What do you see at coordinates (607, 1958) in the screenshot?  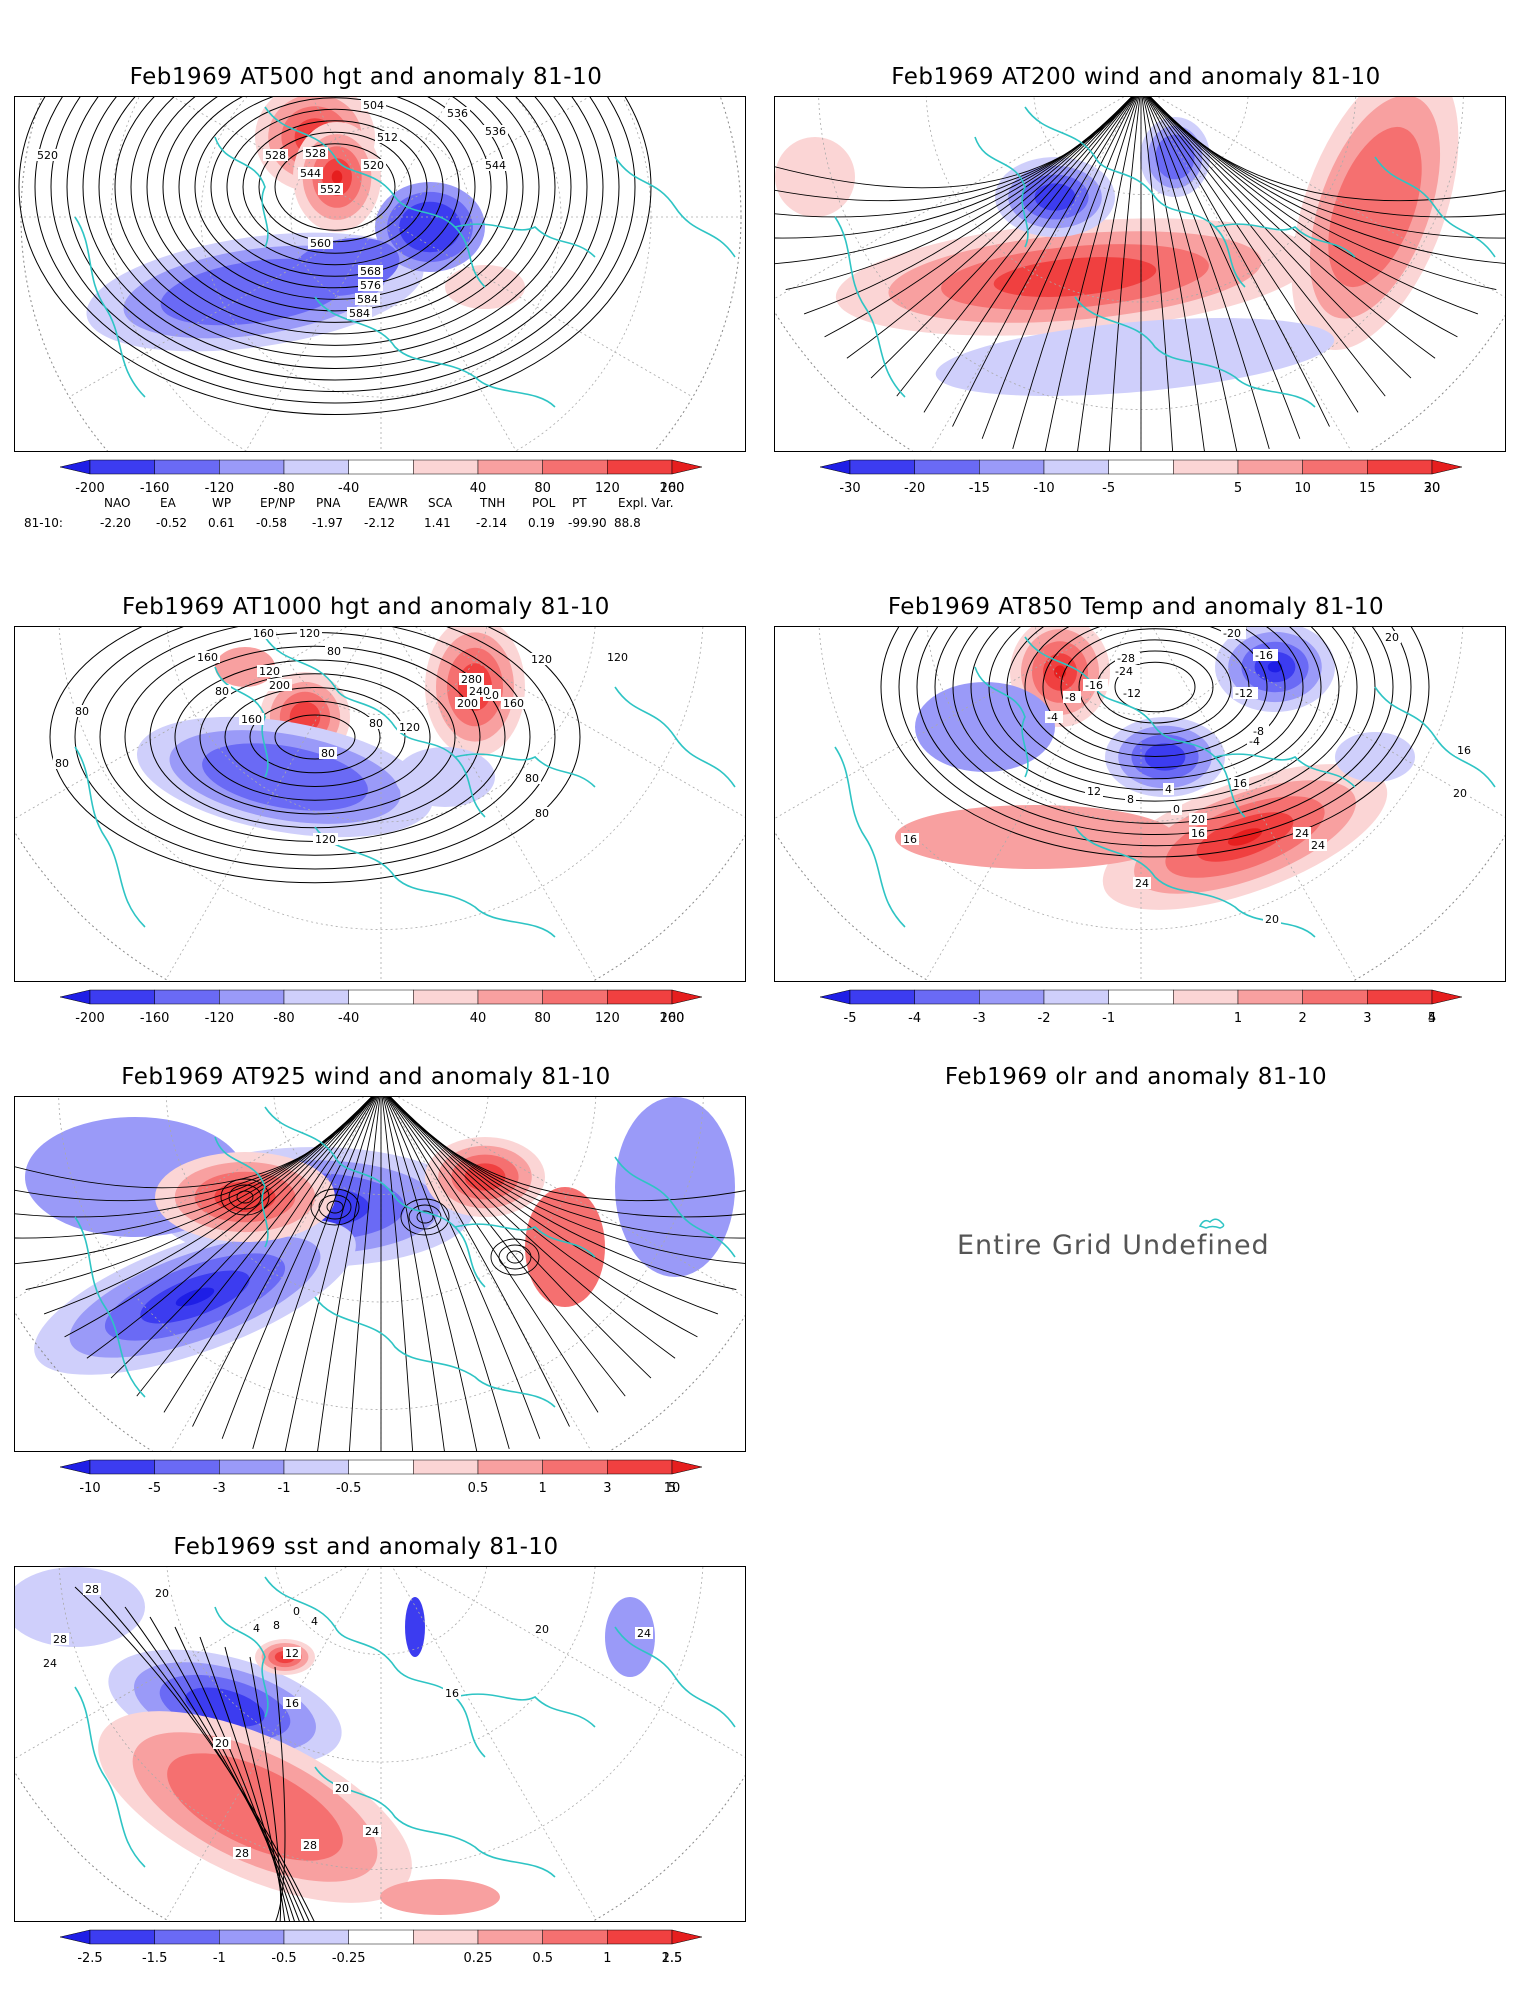 I see `colorbar-tick-label: 1` at bounding box center [607, 1958].